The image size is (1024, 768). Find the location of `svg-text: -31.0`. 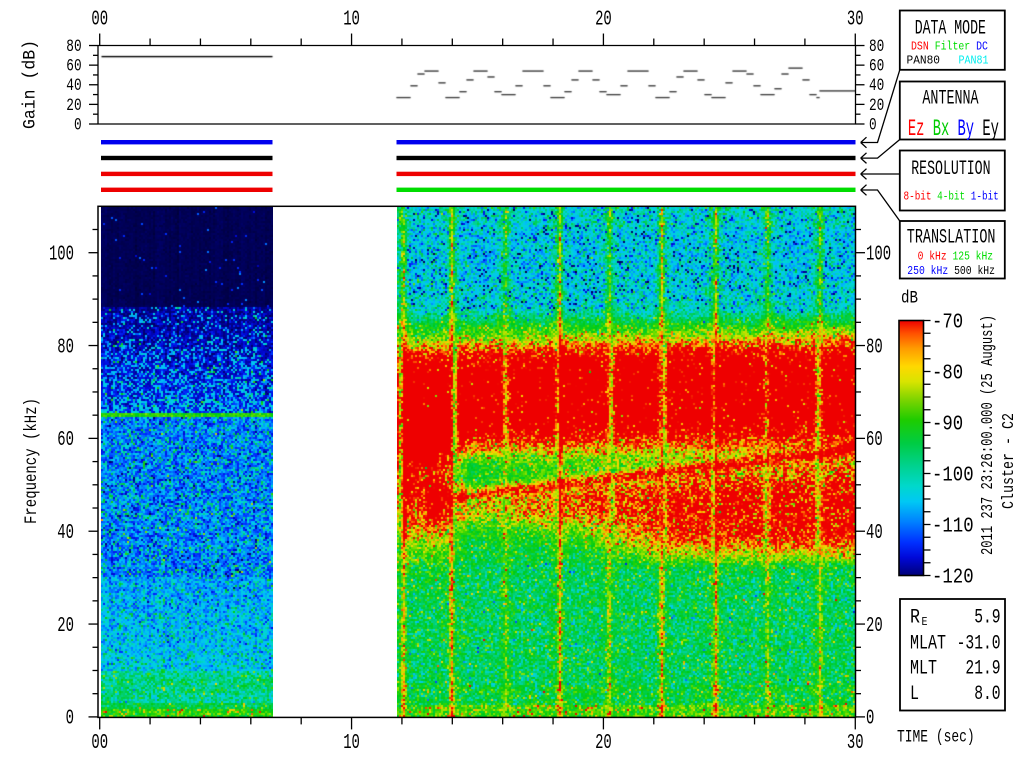

svg-text: -31.0 is located at coordinates (979, 643).